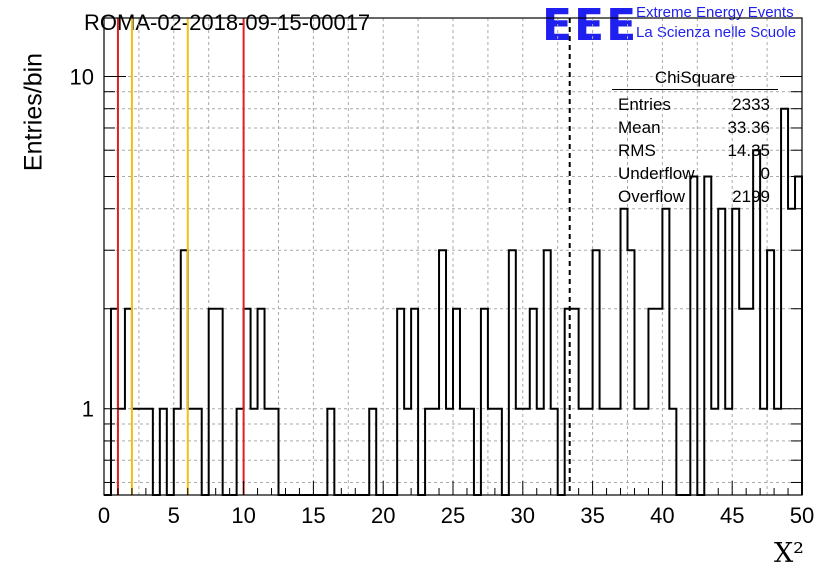  Describe the element at coordinates (82, 77) in the screenshot. I see `y-tick-label: 10` at that location.